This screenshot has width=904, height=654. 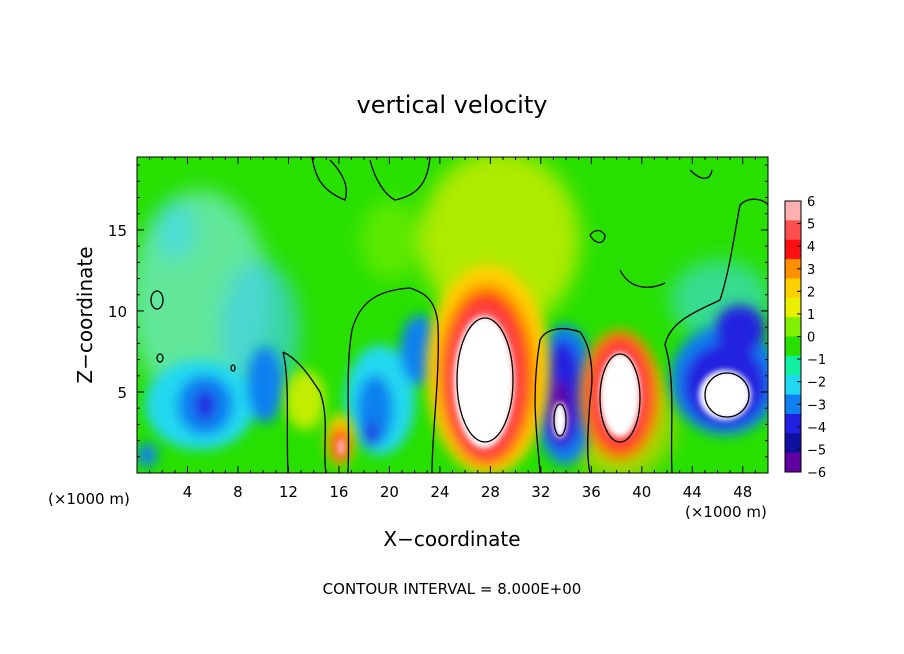 What do you see at coordinates (641, 492) in the screenshot?
I see `x-tick-label: 40` at bounding box center [641, 492].